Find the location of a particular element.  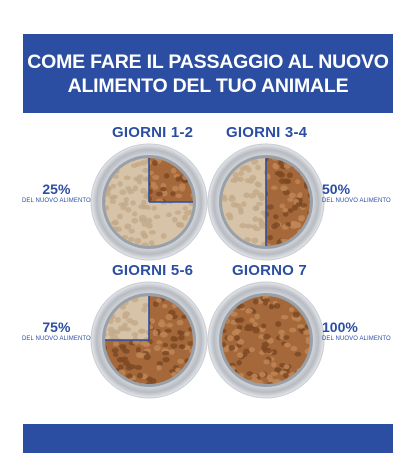

percent-label-3: 75% DEL NUOVO ALIMENTO is located at coordinates (56, 331).